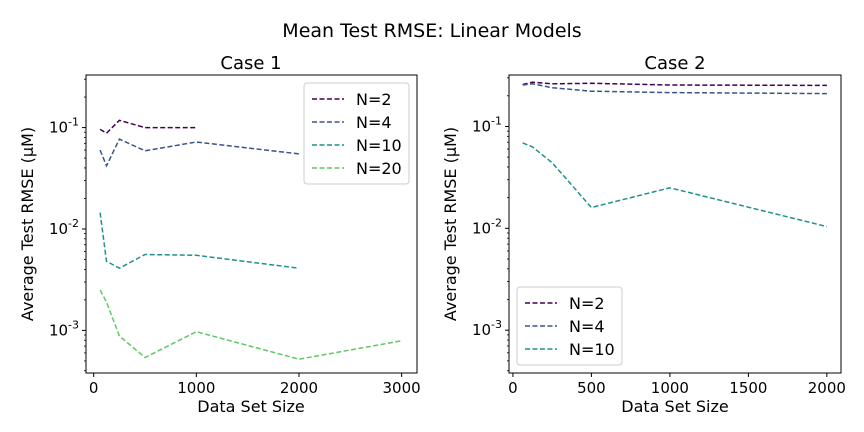 This screenshot has height=432, width=864. Describe the element at coordinates (379, 168) in the screenshot. I see `legend-label: N=20` at that location.